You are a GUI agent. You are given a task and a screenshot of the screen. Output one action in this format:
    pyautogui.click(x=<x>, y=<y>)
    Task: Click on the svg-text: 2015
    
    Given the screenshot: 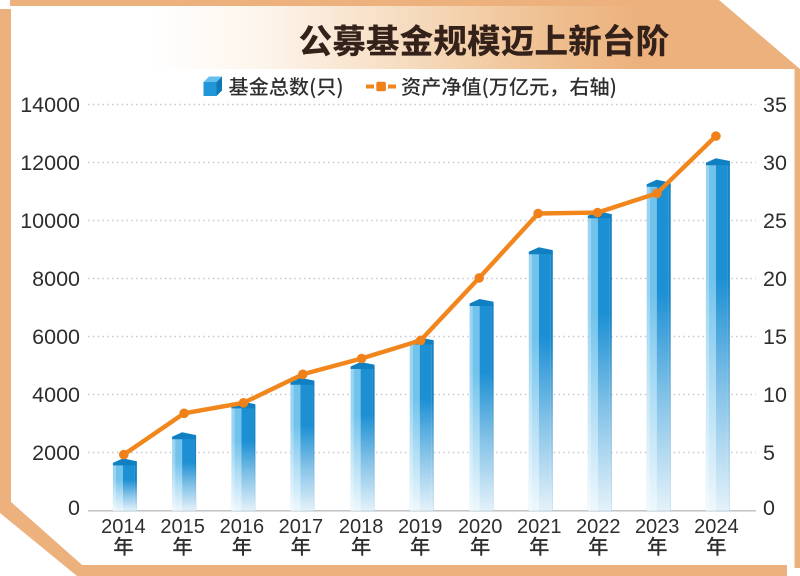 What is the action you would take?
    pyautogui.click(x=182, y=527)
    